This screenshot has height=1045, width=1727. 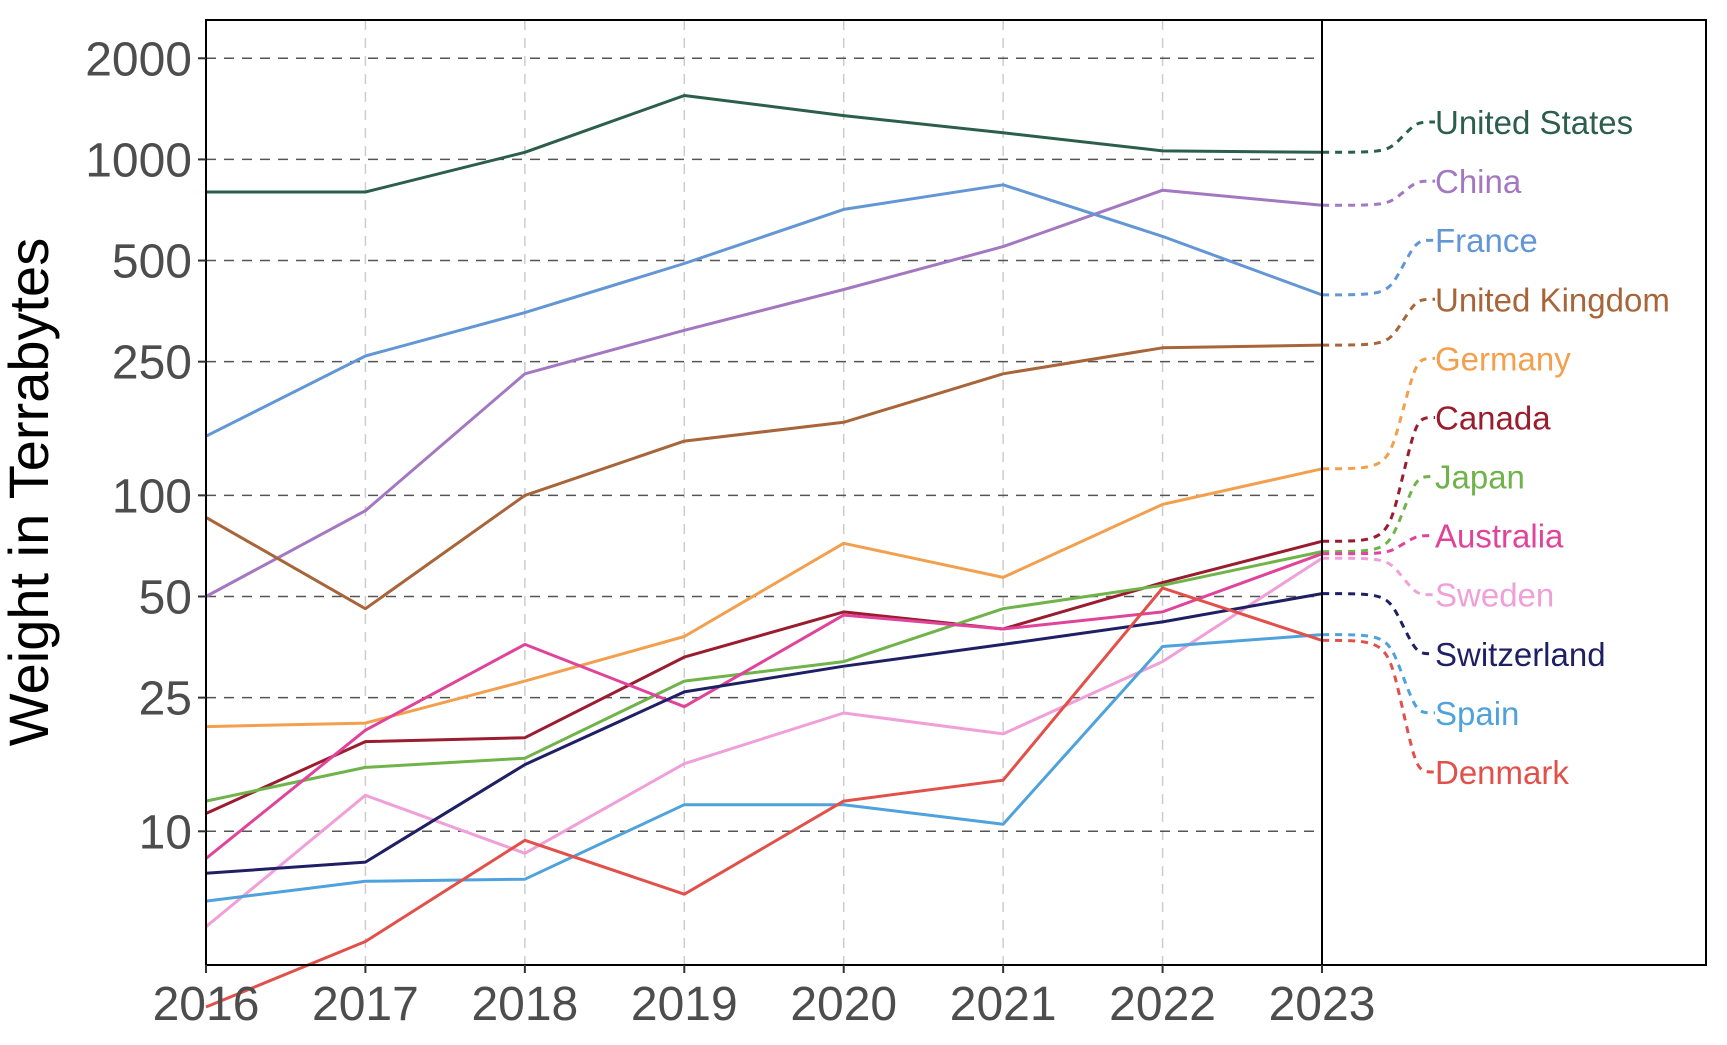 I want to click on y-tick-label-50: 50, so click(x=165, y=597).